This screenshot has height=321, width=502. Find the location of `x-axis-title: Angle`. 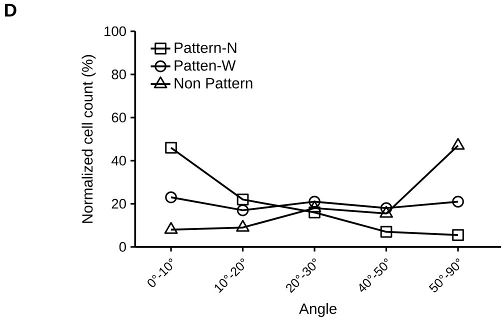

x-axis-title: Angle is located at coordinates (318, 310).